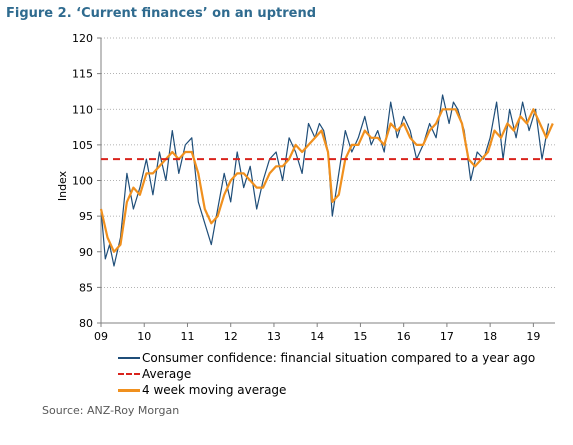  I want to click on y-tick-label-90: 90, so click(86, 252).